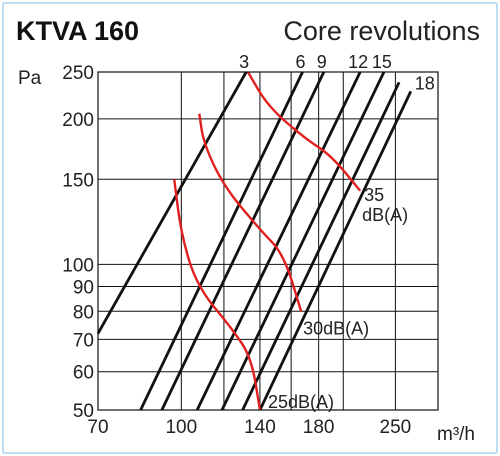 This screenshot has height=456, width=500. I want to click on x-tick-label: 100, so click(181, 427).